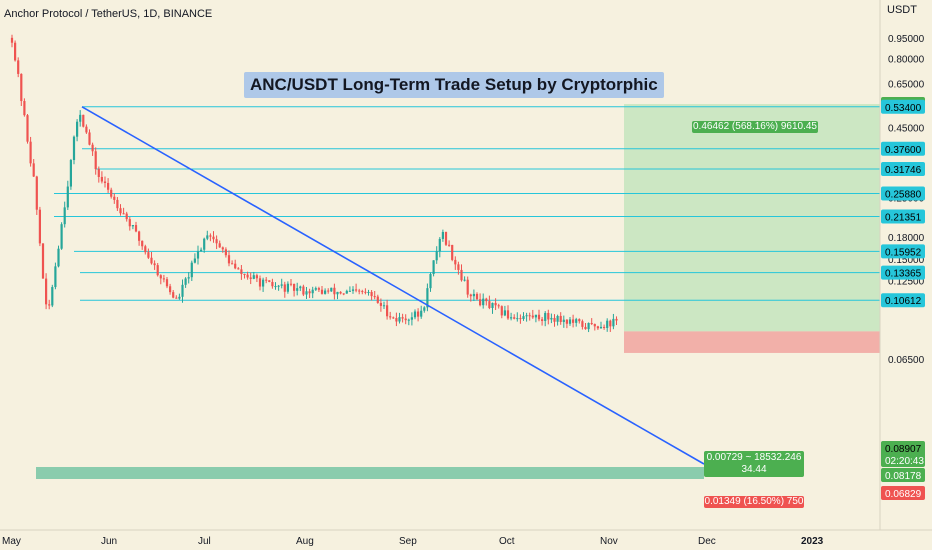 The width and height of the screenshot is (932, 550). I want to click on countdown-text: 02:20:43, so click(904, 461).